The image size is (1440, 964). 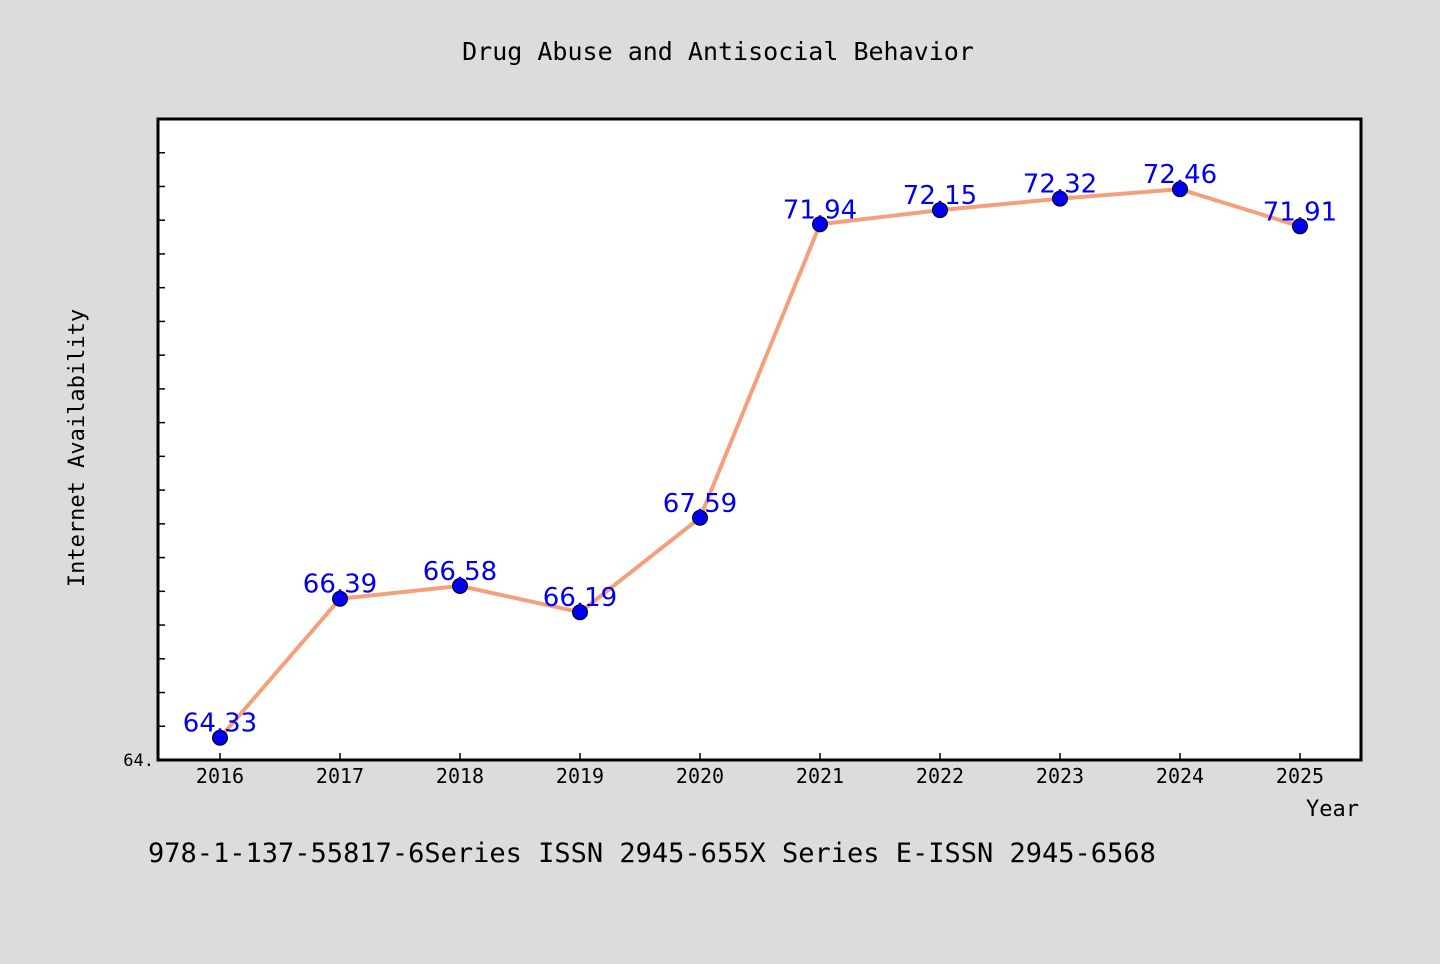 I want to click on data-label: 66.58, so click(x=460, y=572).